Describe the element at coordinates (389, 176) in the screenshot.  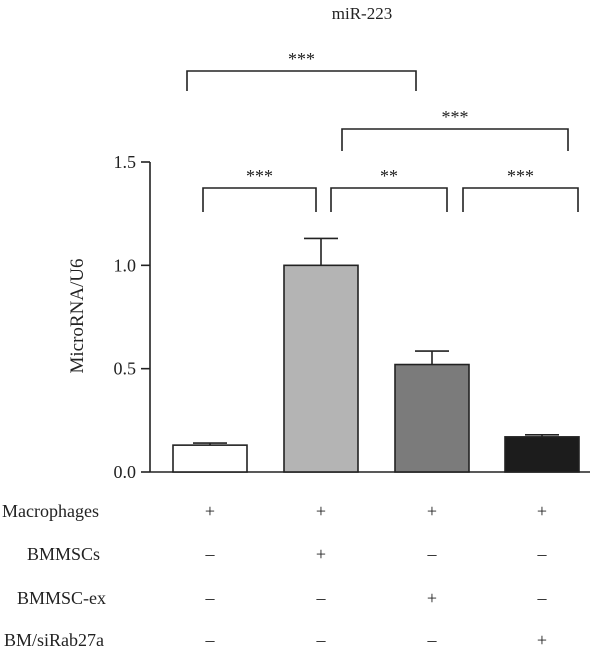
I see `significance-label: **` at that location.